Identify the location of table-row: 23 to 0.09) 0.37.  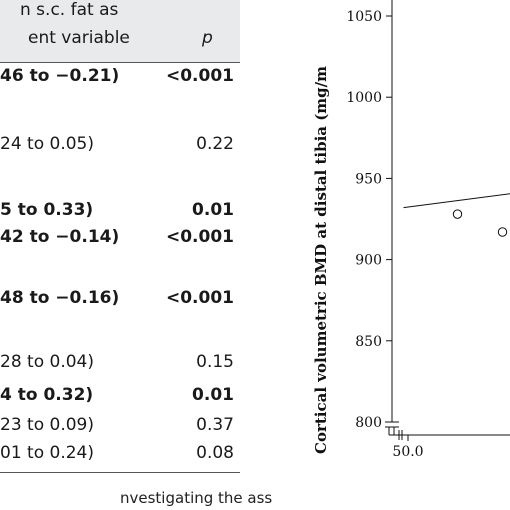
(120, 427).